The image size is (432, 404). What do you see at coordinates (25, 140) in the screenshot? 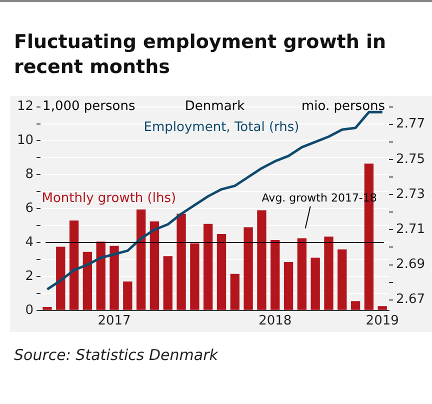
I see `y-tick-label: 10` at bounding box center [25, 140].